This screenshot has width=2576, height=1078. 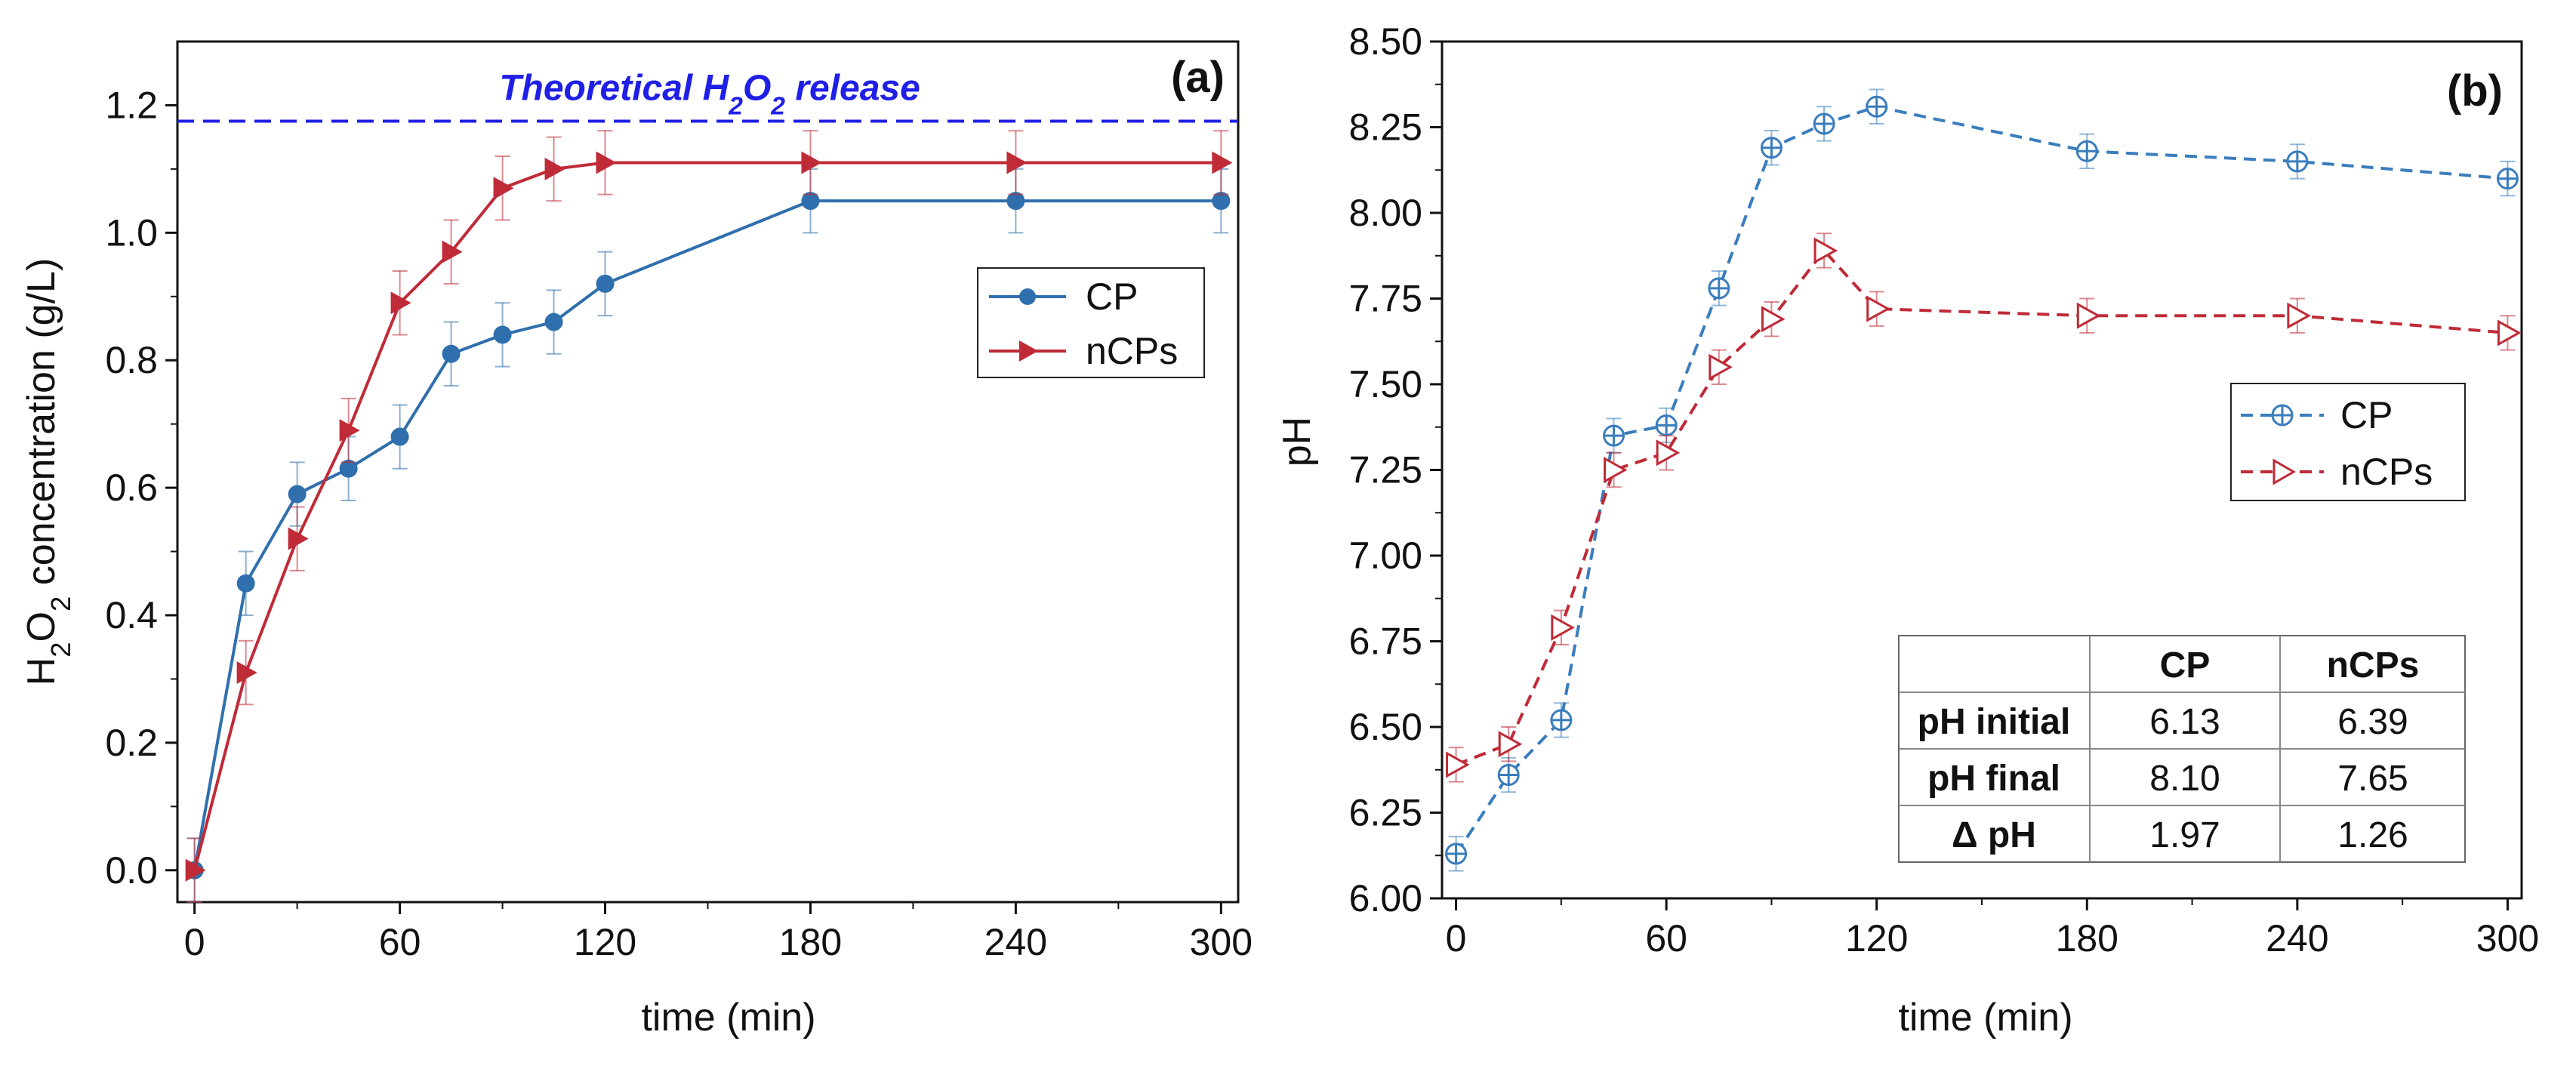 What do you see at coordinates (1385, 384) in the screenshot?
I see `y-tick-label: 7.50` at bounding box center [1385, 384].